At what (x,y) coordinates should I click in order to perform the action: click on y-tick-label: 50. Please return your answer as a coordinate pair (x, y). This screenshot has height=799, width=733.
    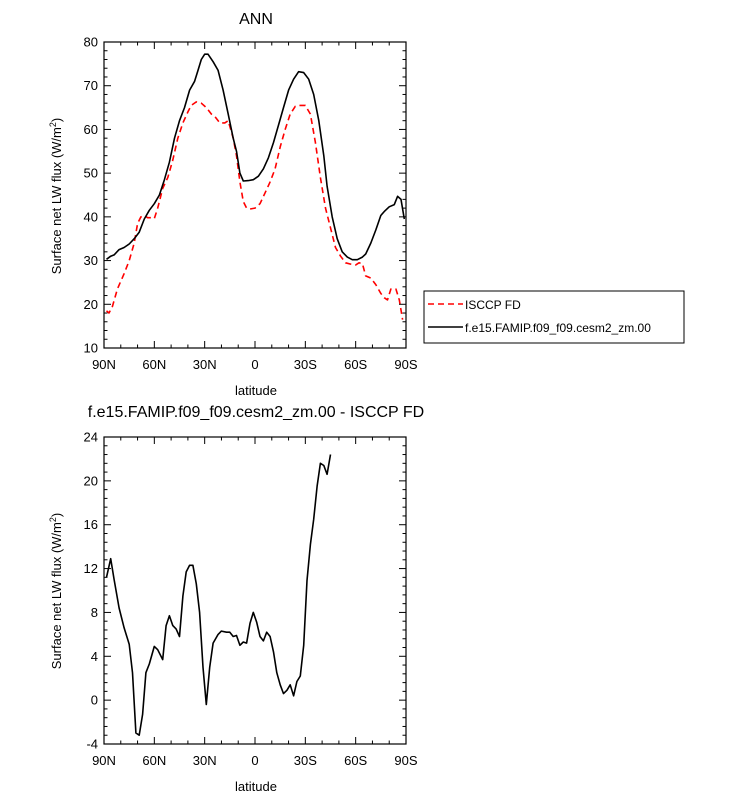
    Looking at the image, I should click on (91, 173).